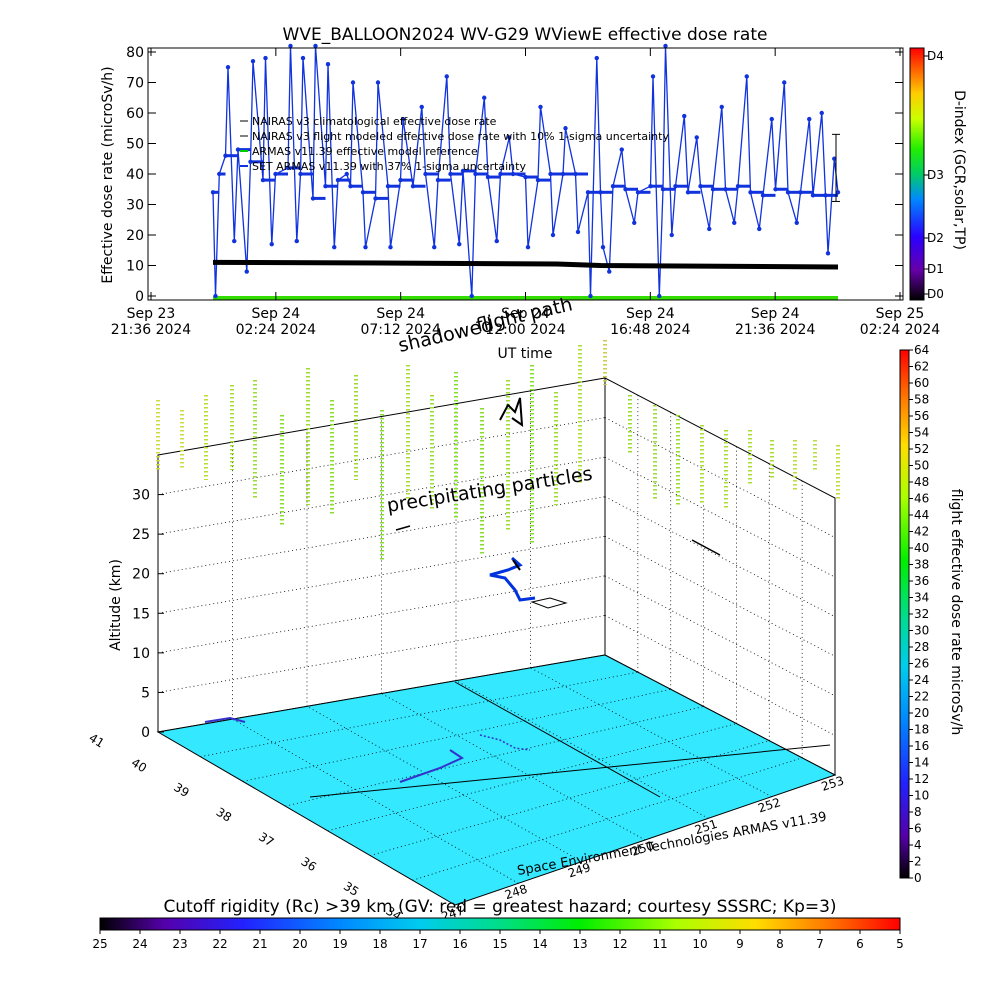  Describe the element at coordinates (145, 693) in the screenshot. I see `z-tick-label: 5` at that location.